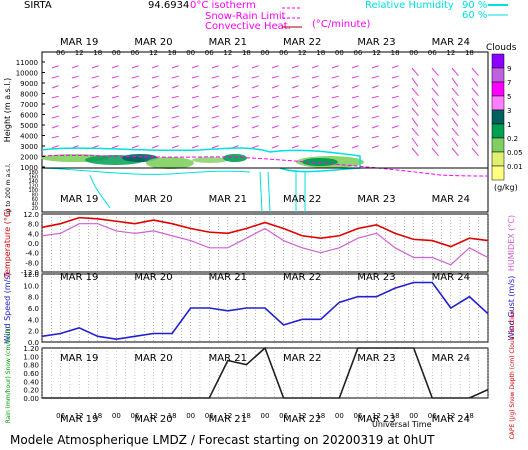 Image resolution: width=528 pixels, height=450 pixels. Describe the element at coordinates (29, 116) in the screenshot. I see `height-tick: 6000` at that location.